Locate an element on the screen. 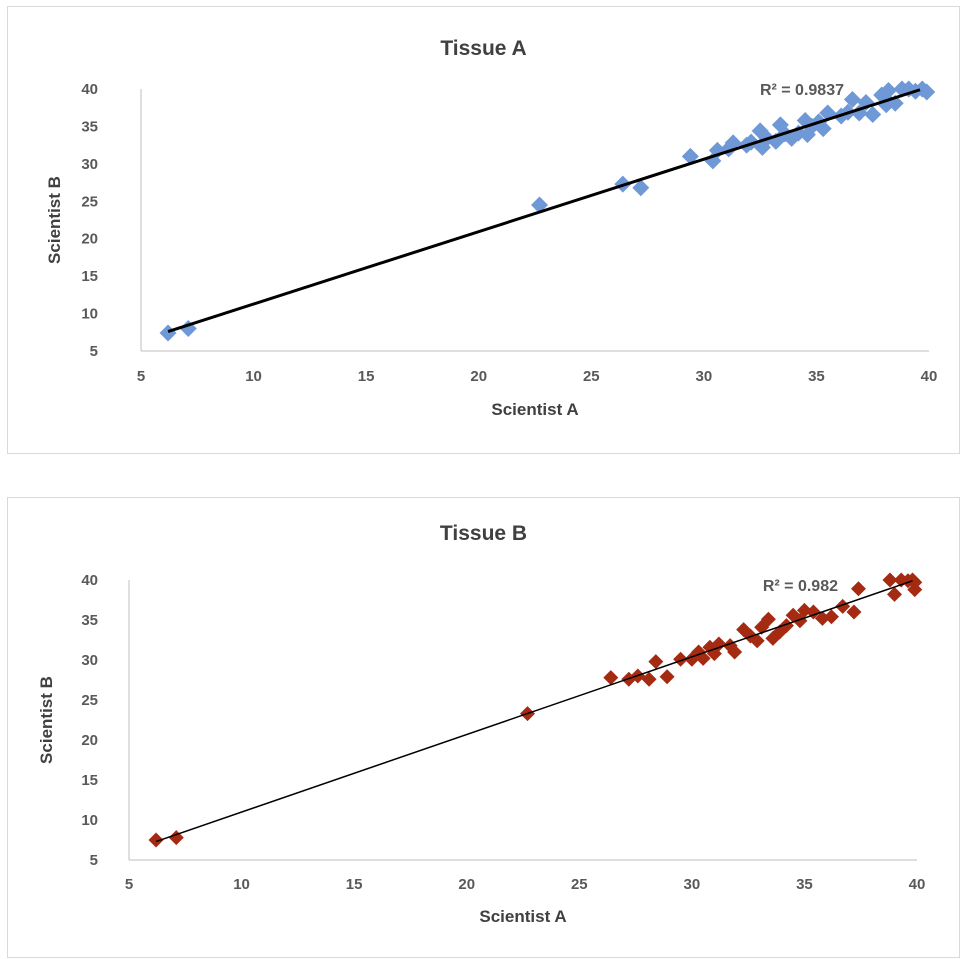  r-squared-label: R² = 0.982 is located at coordinates (800, 586).